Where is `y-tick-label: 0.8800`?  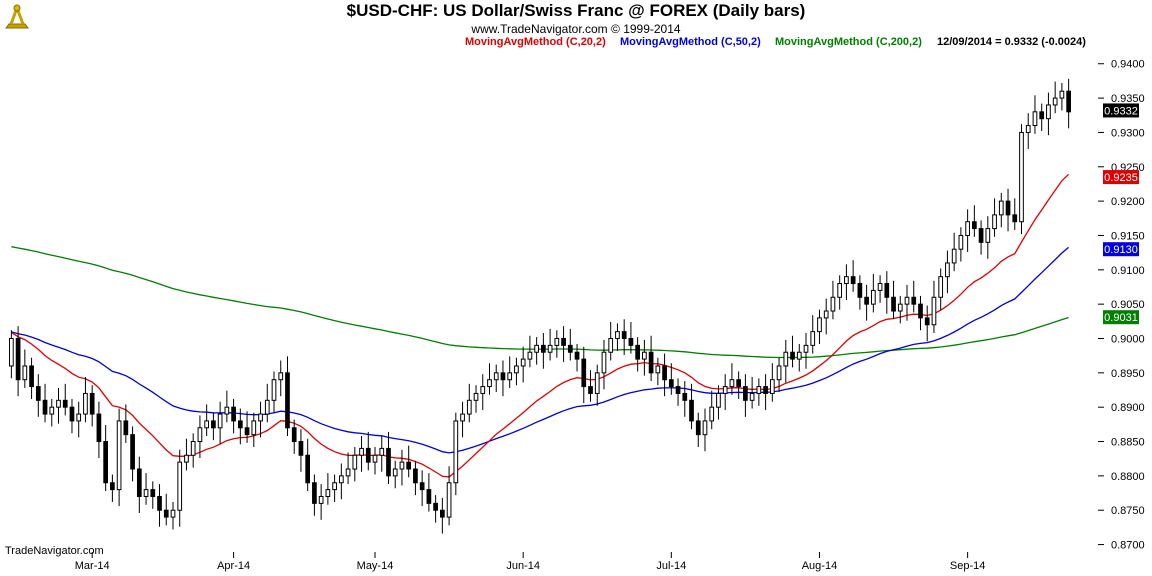
y-tick-label: 0.8800 is located at coordinates (1128, 477).